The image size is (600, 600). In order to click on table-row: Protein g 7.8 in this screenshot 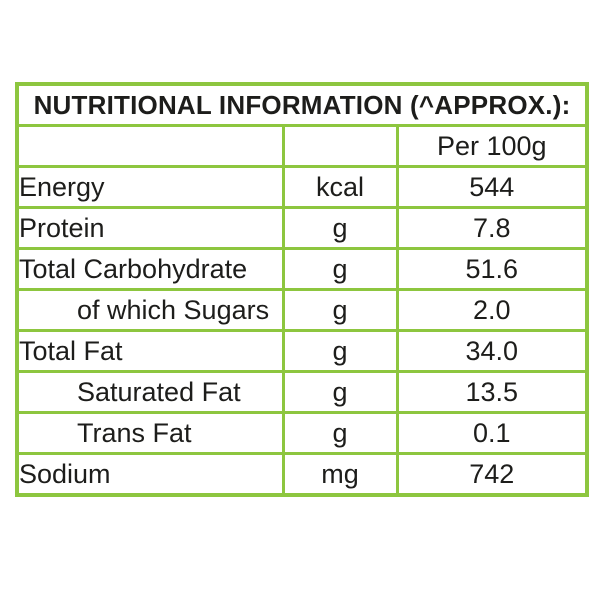, I will do `click(302, 228)`.